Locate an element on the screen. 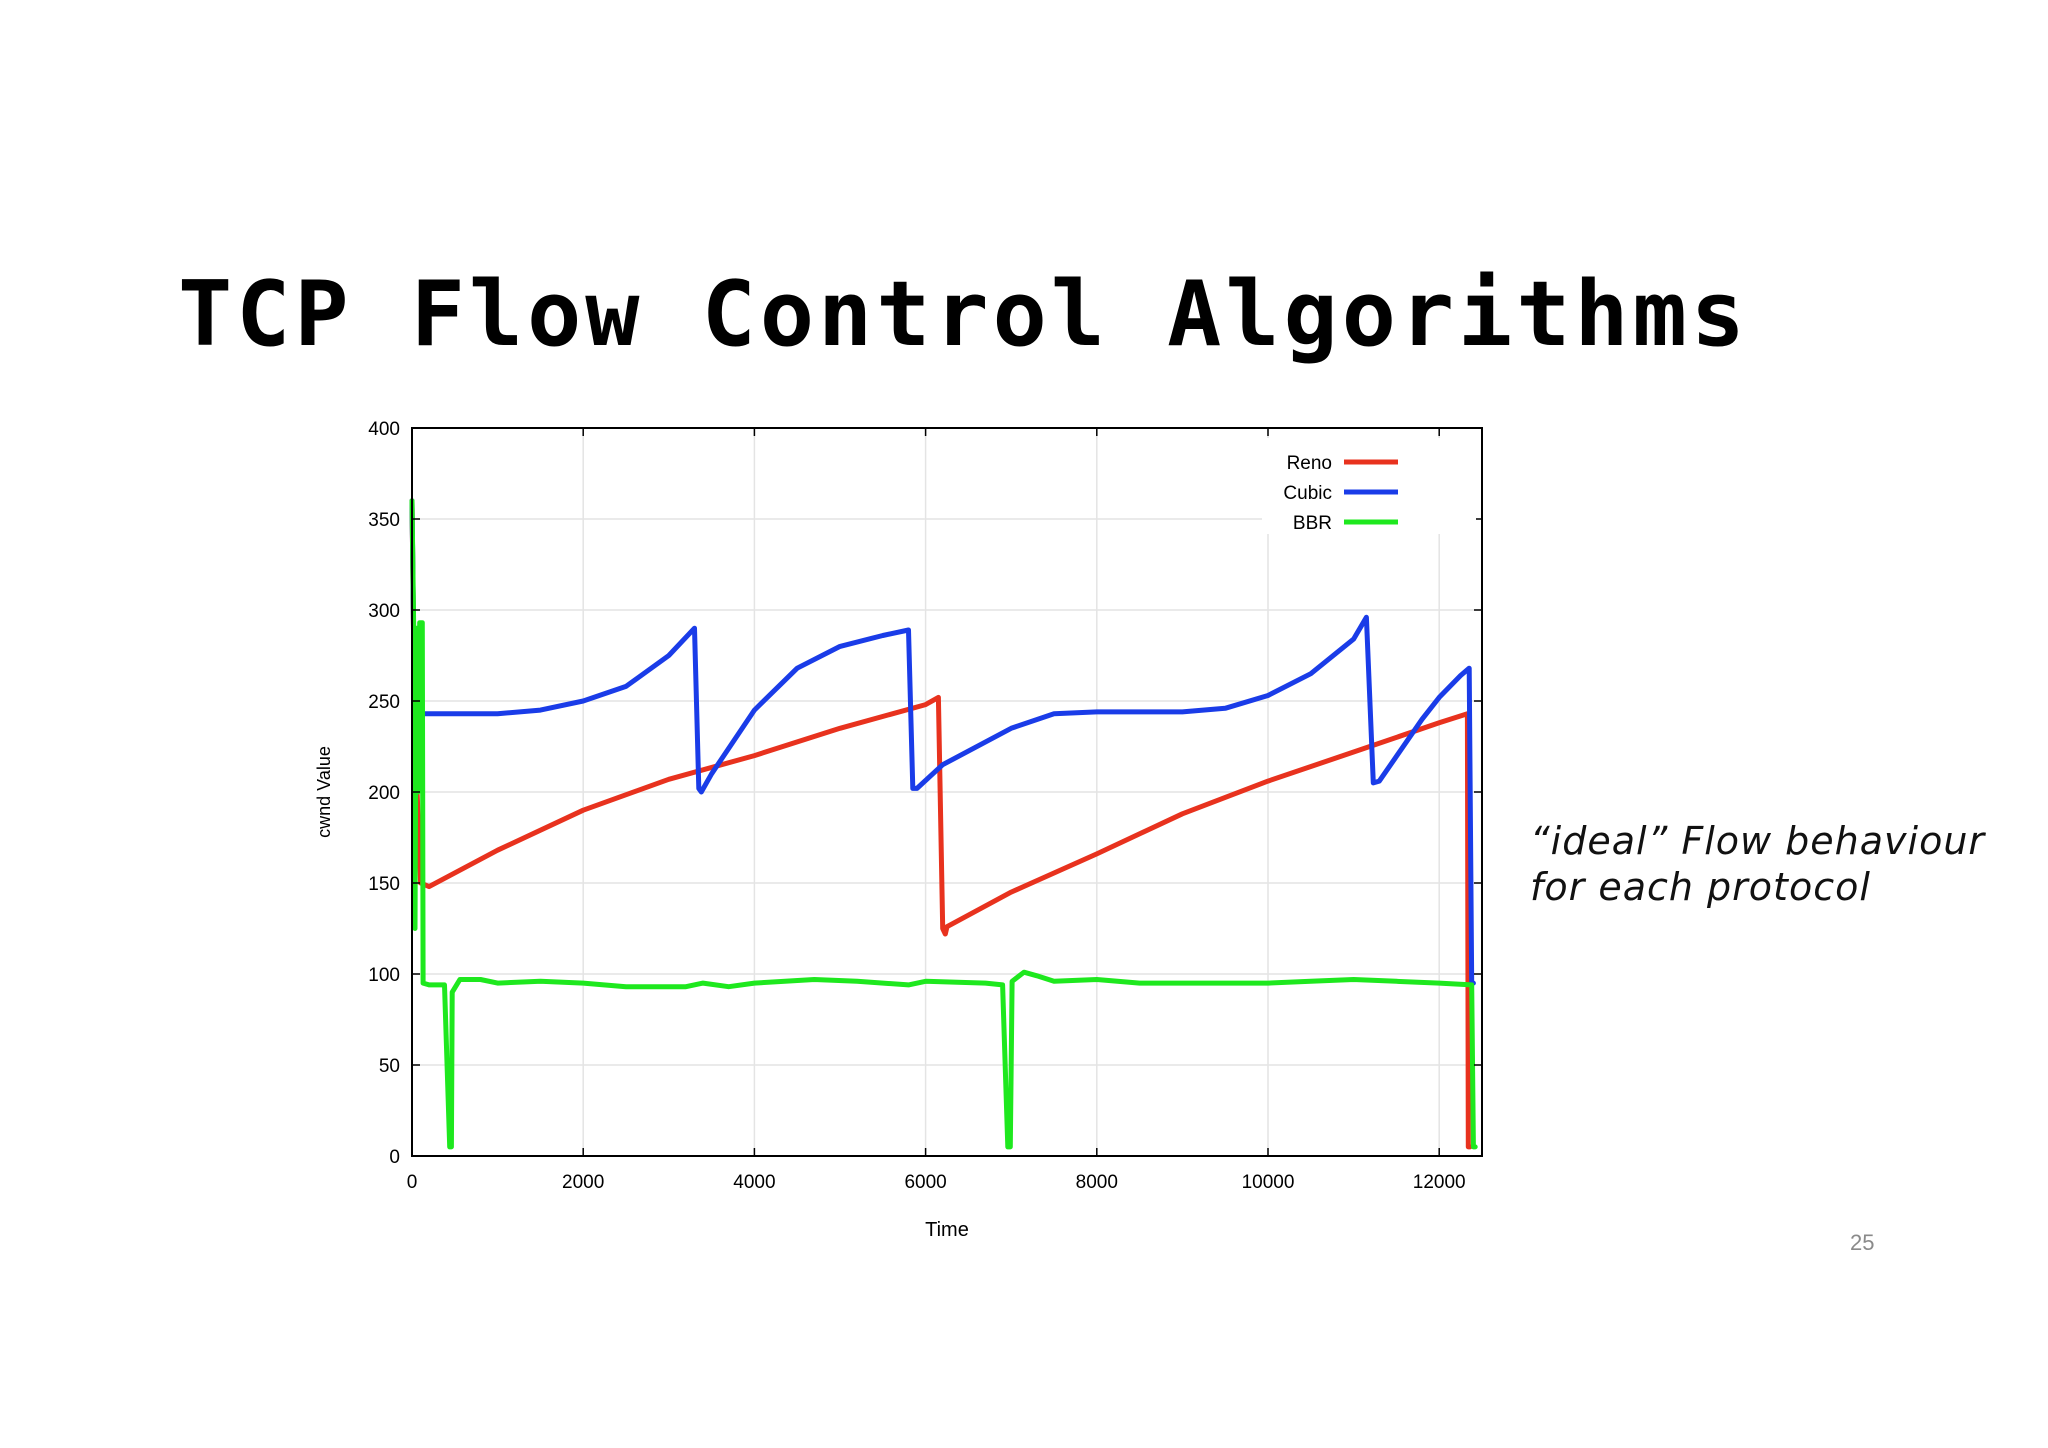  x-axis-label: Time is located at coordinates (947, 1230).